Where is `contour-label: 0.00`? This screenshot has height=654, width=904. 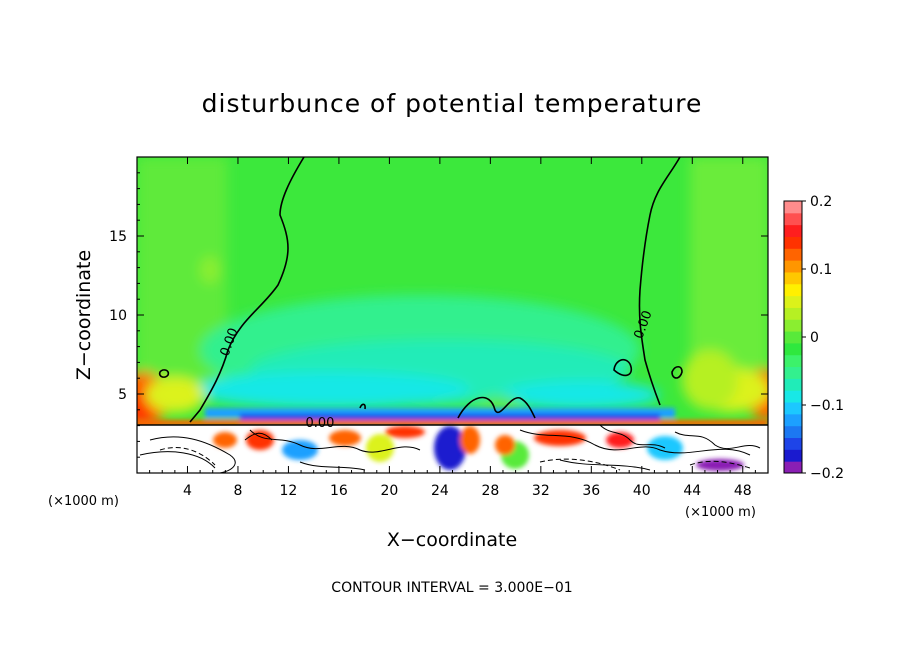 contour-label: 0.00 is located at coordinates (320, 423).